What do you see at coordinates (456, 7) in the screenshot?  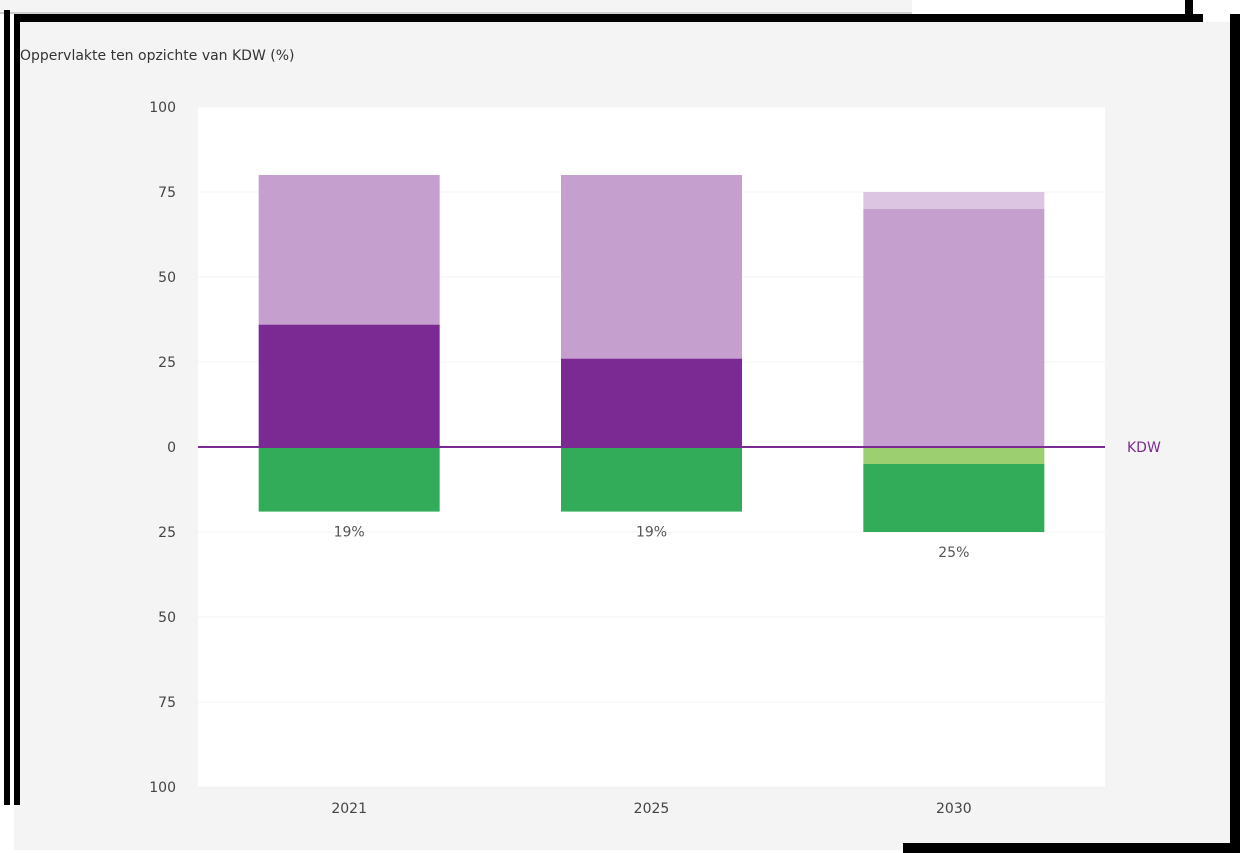 I see `background-panel` at bounding box center [456, 7].